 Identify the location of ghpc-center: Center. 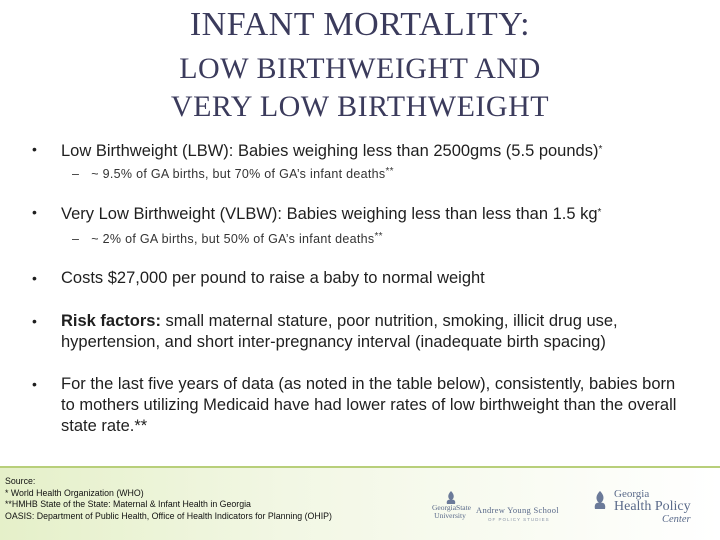
(676, 519).